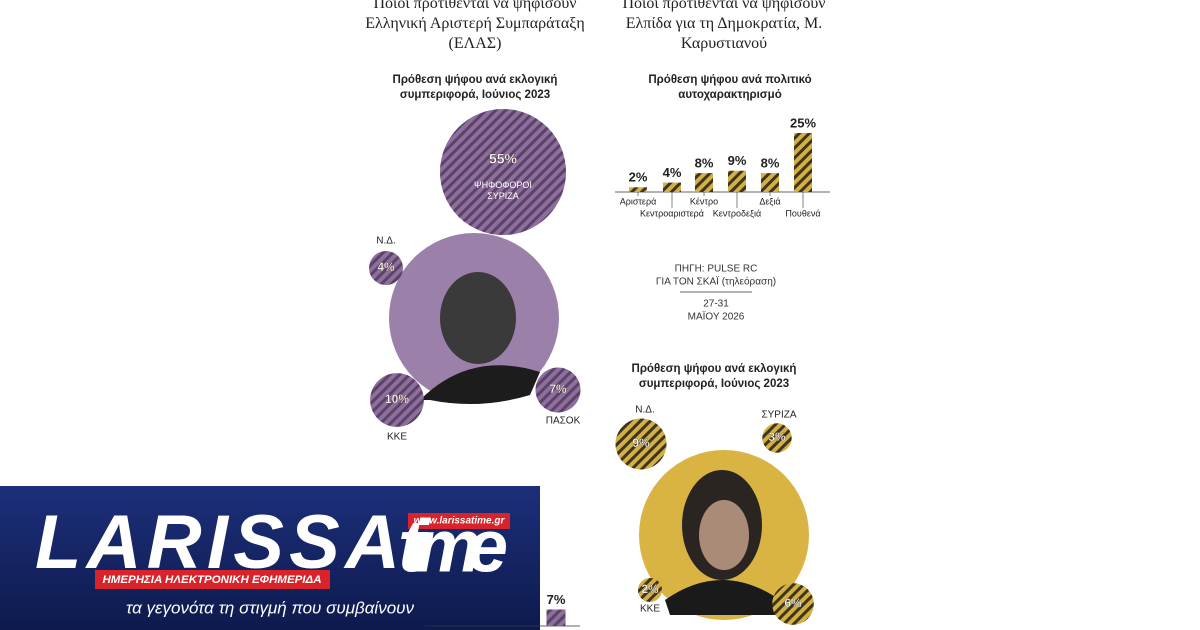  What do you see at coordinates (778, 415) in the screenshot?
I see `bubble-label: ΣΥΡΙΖΑ` at bounding box center [778, 415].